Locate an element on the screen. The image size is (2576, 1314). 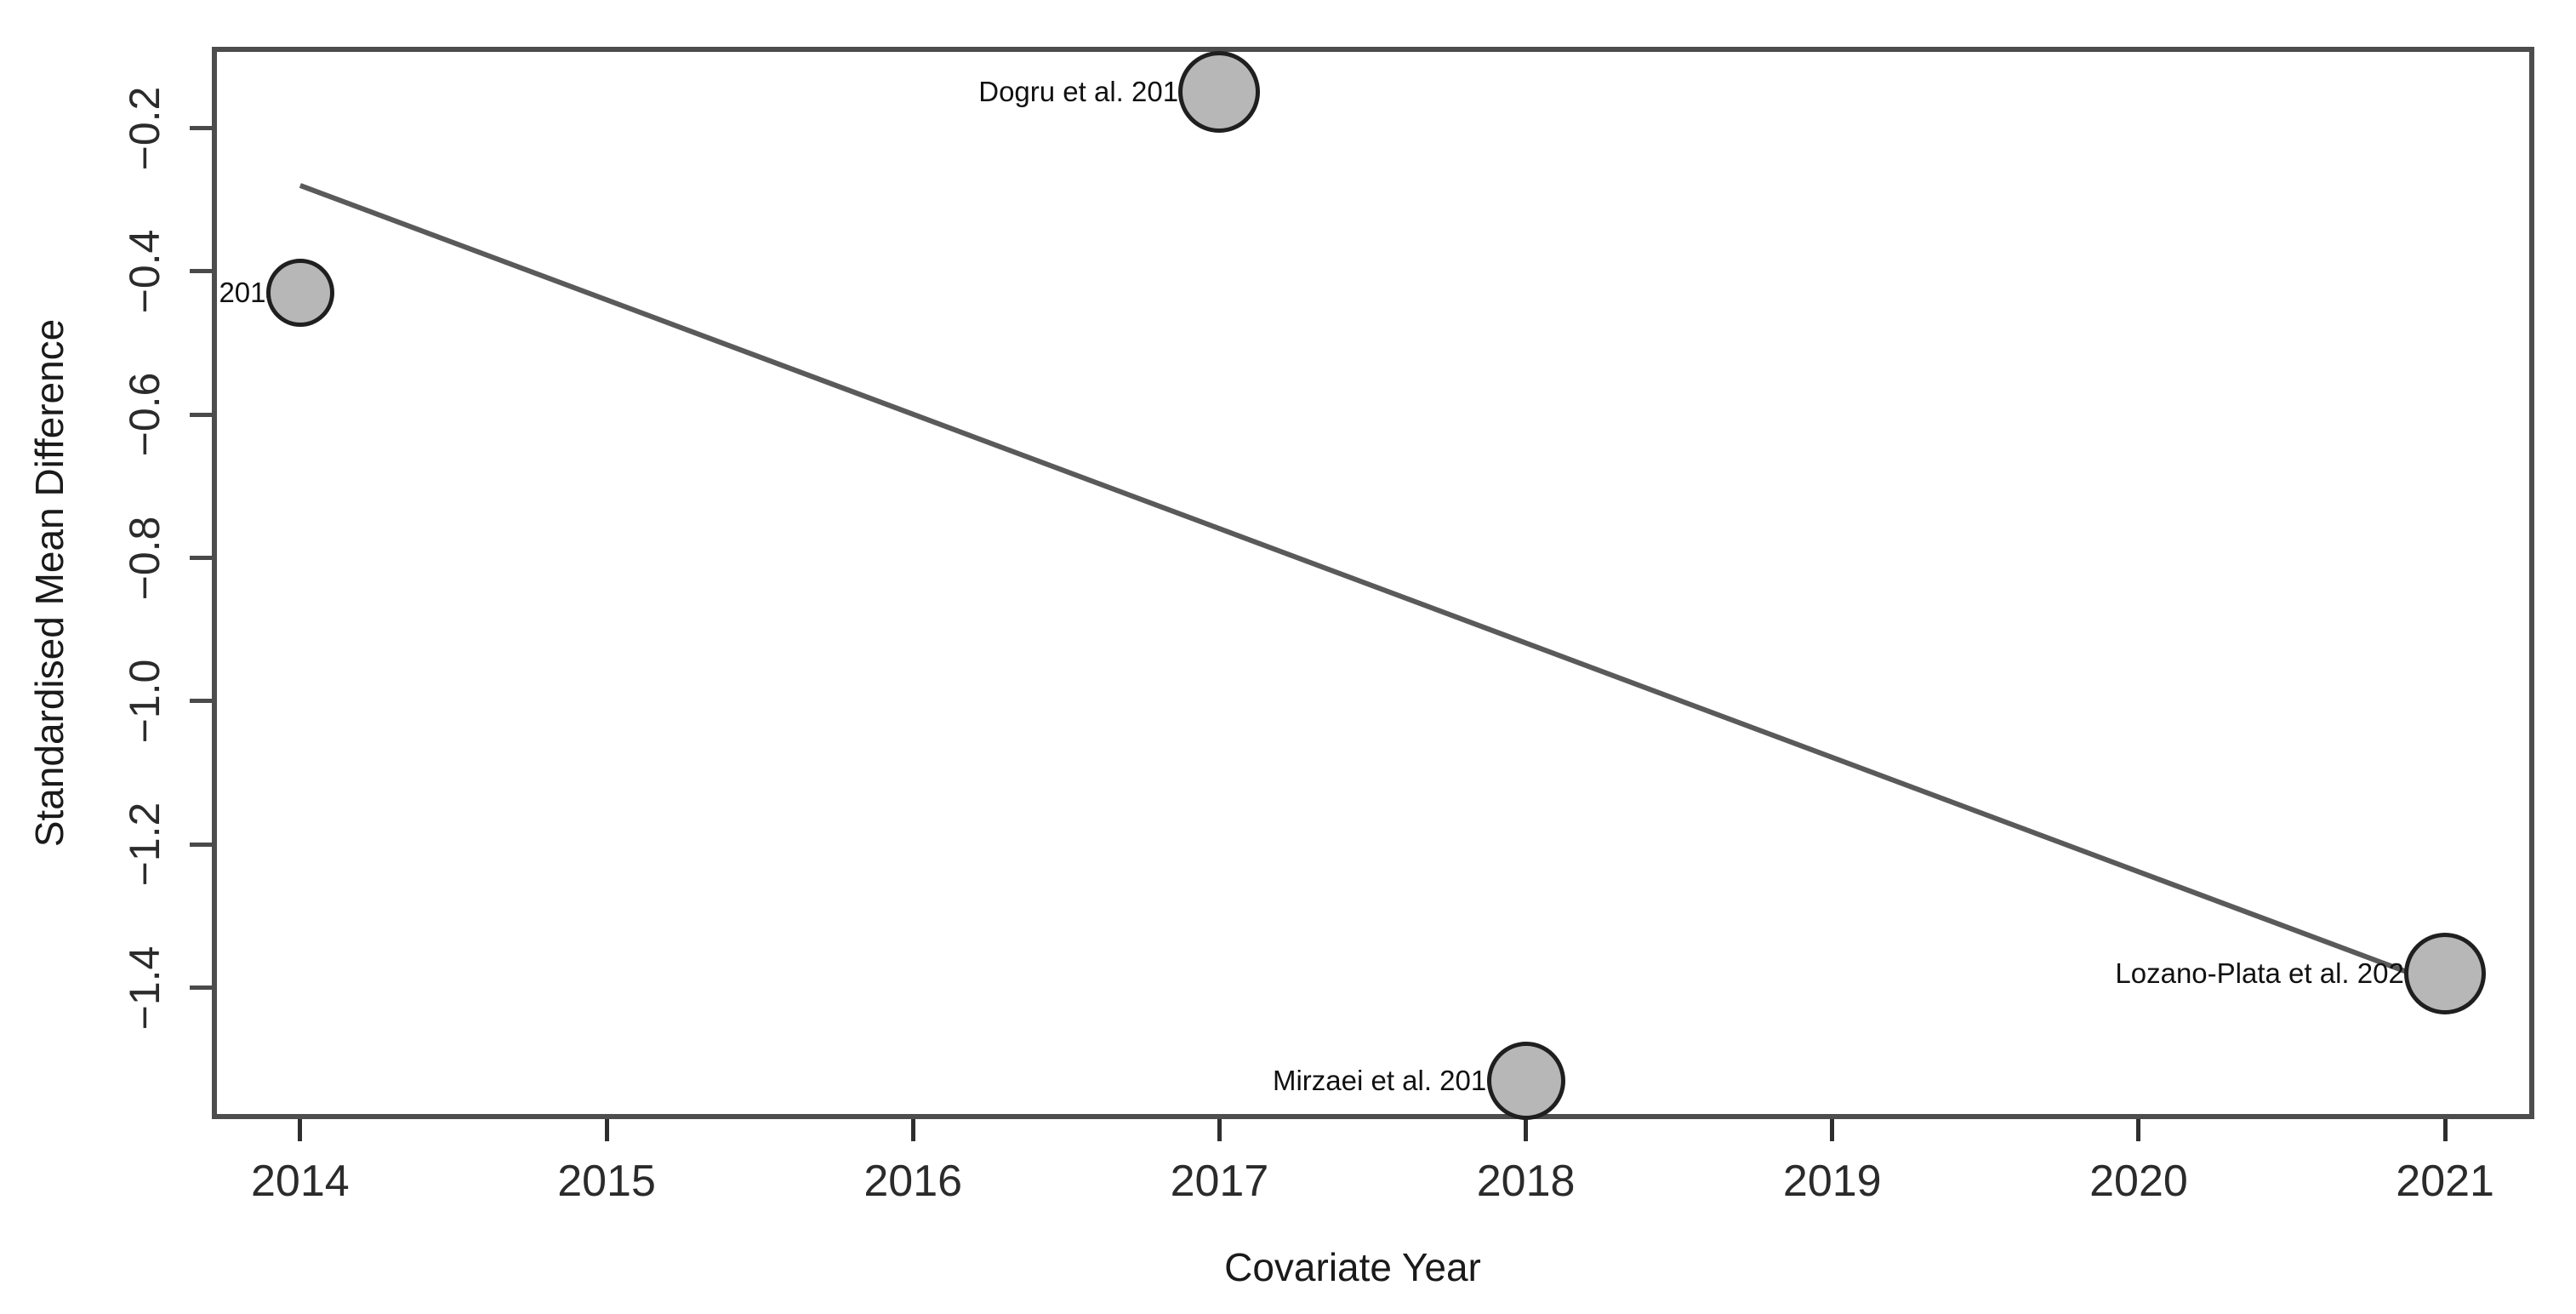
x-tick-label: 2017 is located at coordinates (1219, 1181).